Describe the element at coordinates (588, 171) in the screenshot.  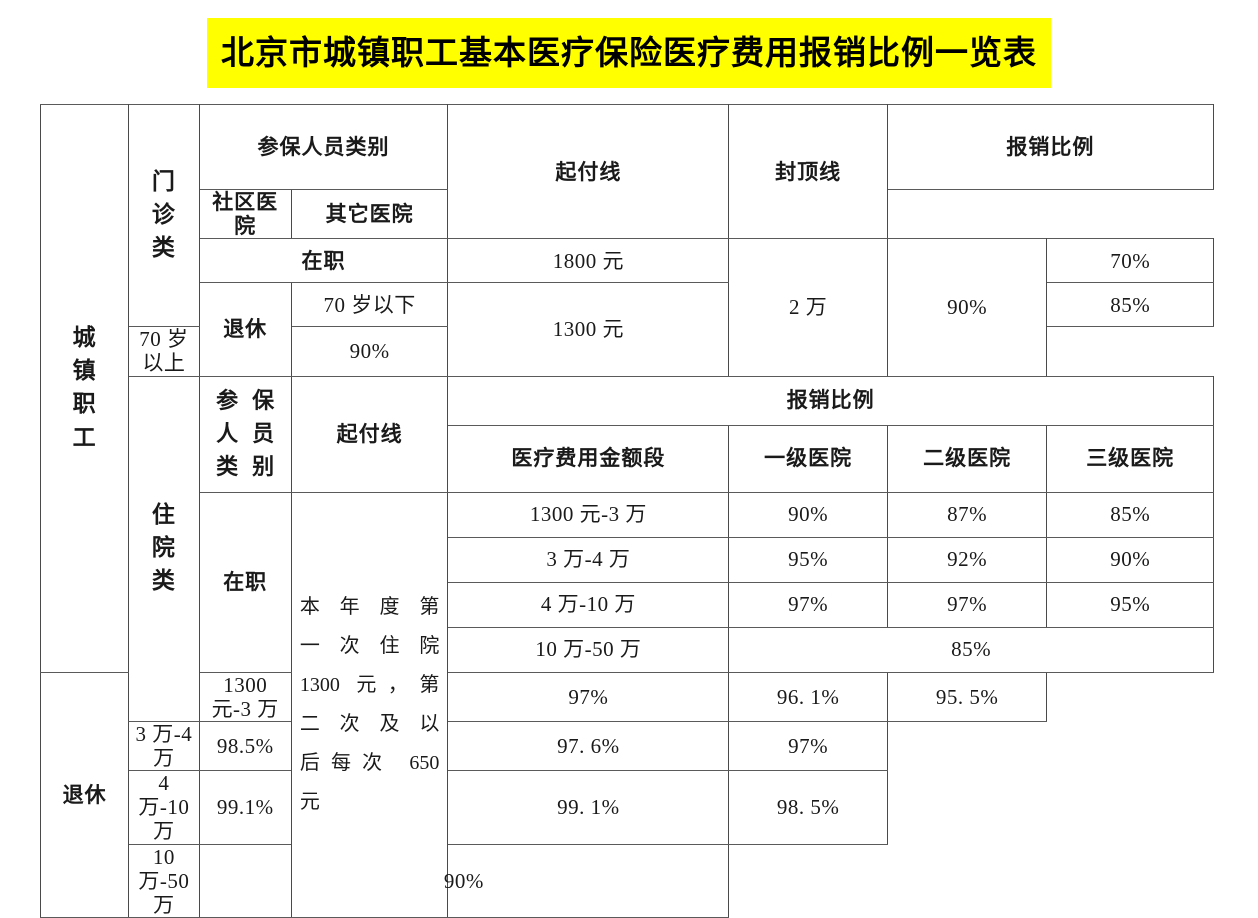
I see `outpatient-deductible-header: 起付线` at that location.